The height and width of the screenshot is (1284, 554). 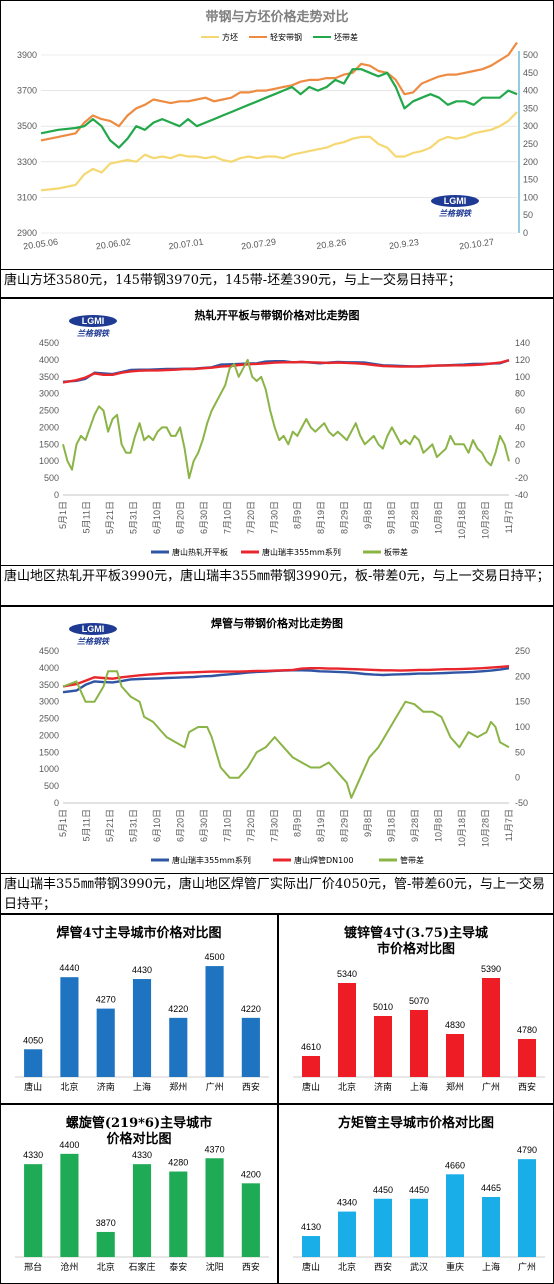 I want to click on bar-category-label-6: 广州, so click(x=527, y=1267).